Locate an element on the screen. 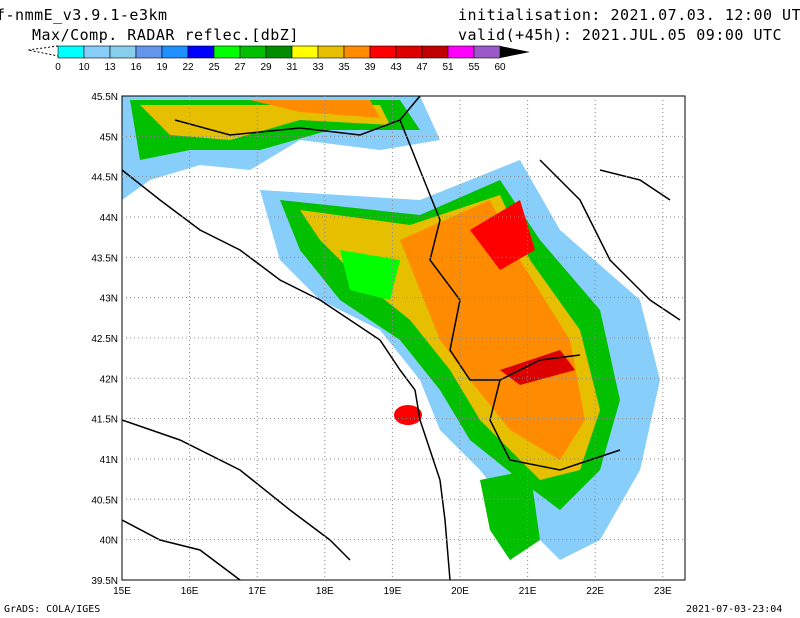 This screenshot has width=800, height=618. colorbar-label: 31 is located at coordinates (292, 67).